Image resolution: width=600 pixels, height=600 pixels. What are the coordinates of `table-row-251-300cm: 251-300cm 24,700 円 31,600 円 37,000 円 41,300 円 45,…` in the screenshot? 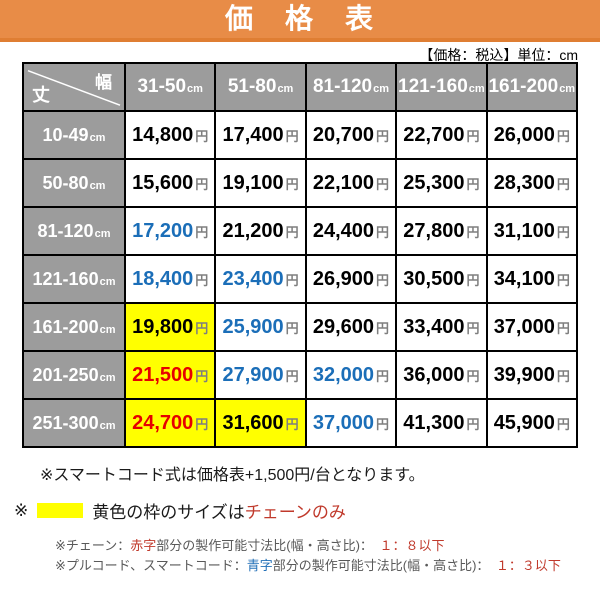 It's located at (300, 423).